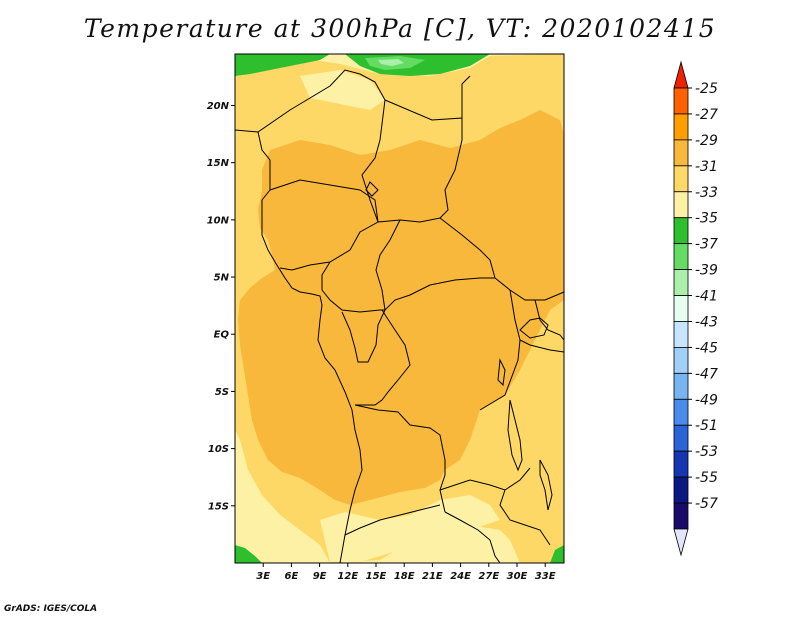 Image resolution: width=800 pixels, height=618 pixels. I want to click on lon-tick-label: 6E, so click(292, 576).